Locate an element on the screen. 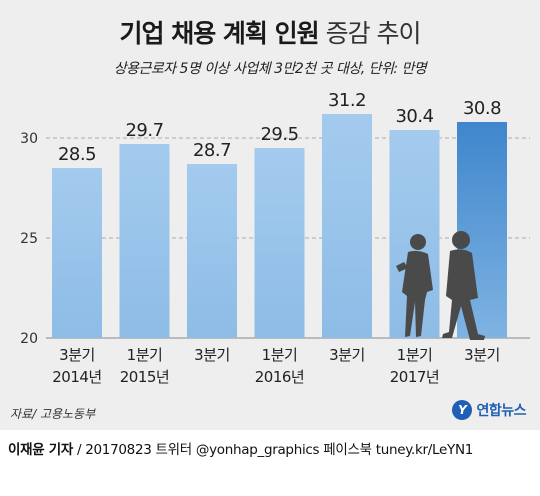  value-label-0: 28.5 is located at coordinates (77, 154).